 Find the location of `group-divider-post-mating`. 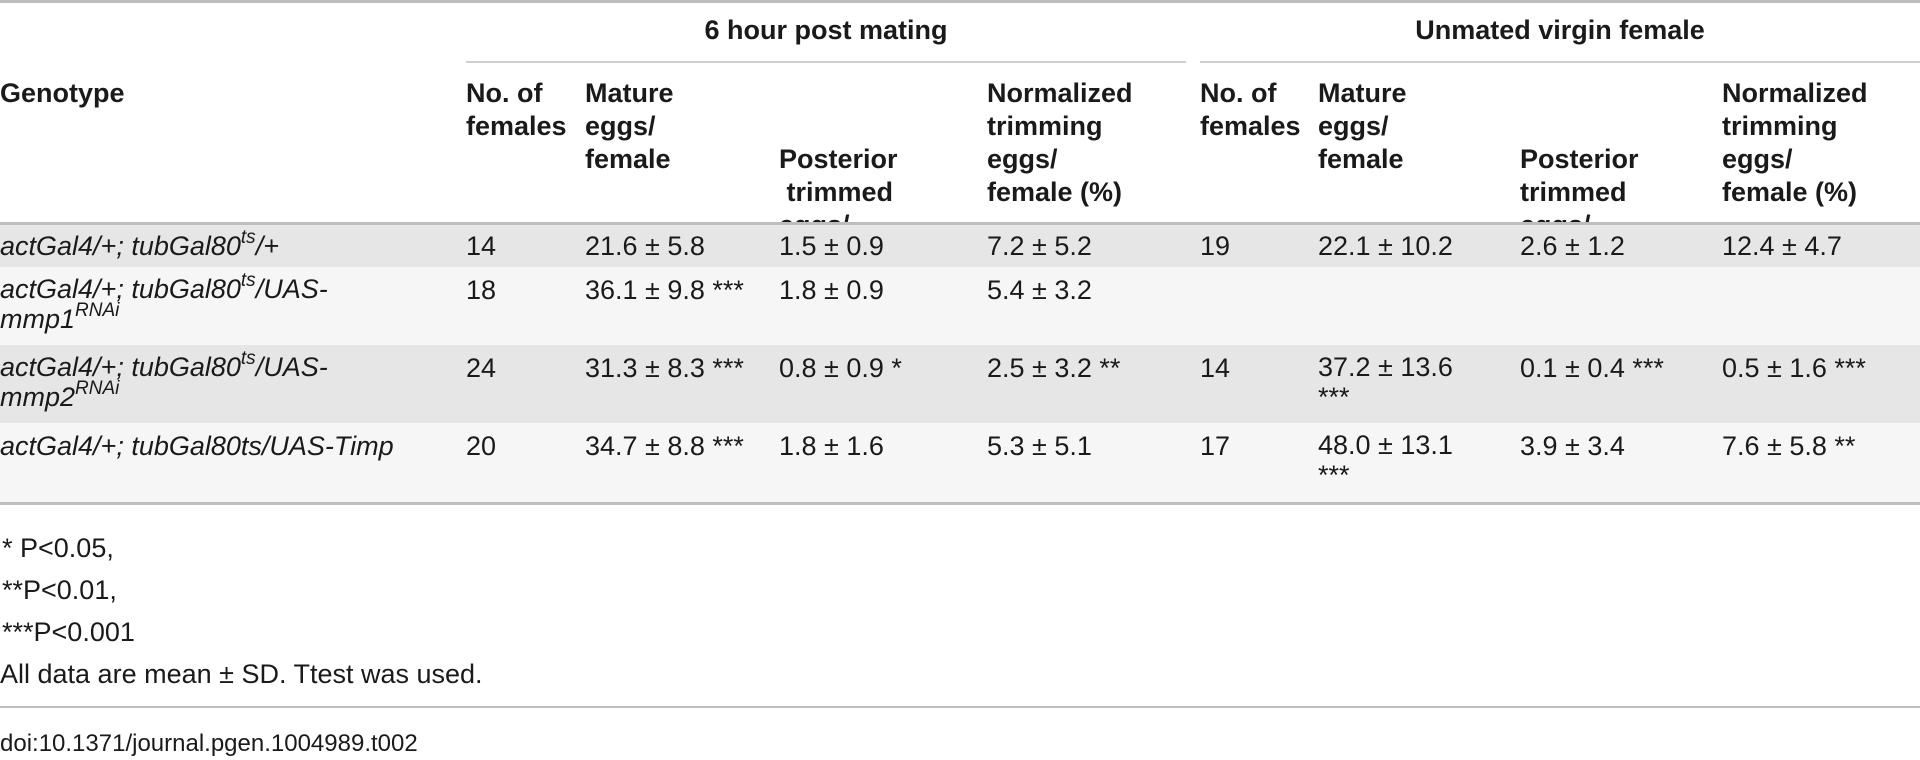

group-divider-post-mating is located at coordinates (826, 62).